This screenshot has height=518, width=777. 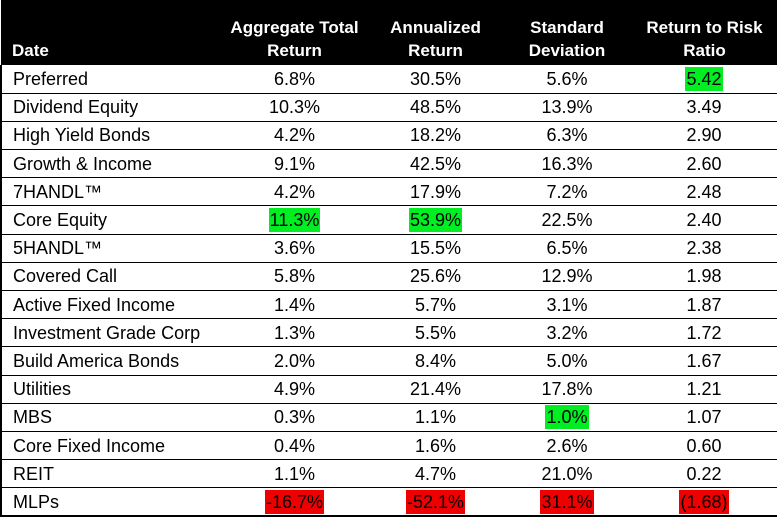 I want to click on table-row: Covered Call 5.8% 25.6% 12.9% 1.98, so click(x=388, y=277).